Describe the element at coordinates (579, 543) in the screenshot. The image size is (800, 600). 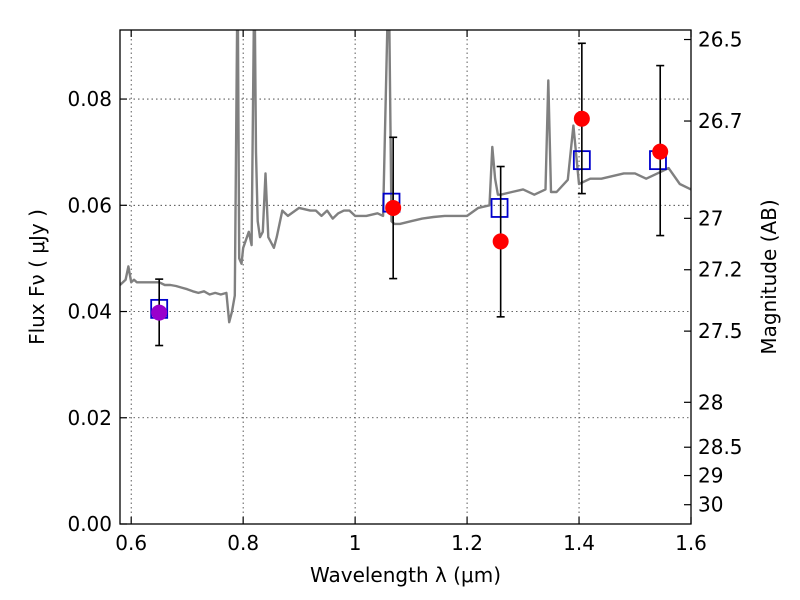
I see `x-tick-label: 1.4` at that location.